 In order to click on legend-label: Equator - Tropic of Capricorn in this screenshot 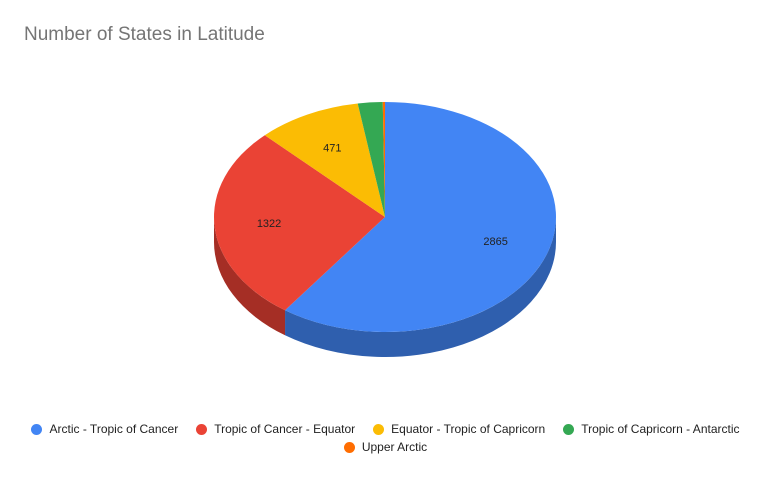, I will do `click(468, 429)`.